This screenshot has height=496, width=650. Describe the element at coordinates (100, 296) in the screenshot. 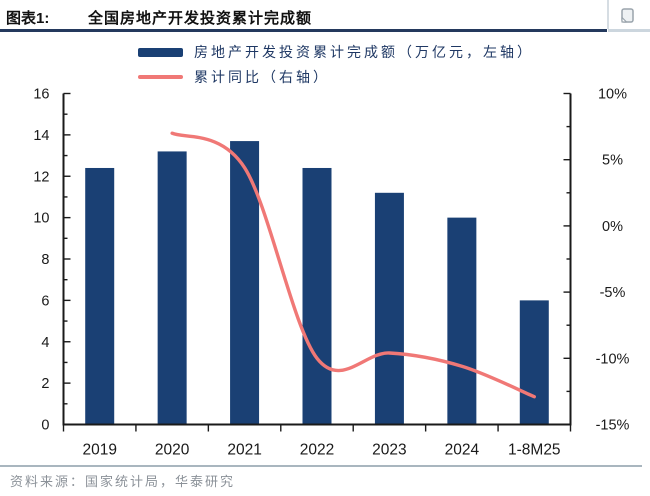

I see `bar-2019` at that location.